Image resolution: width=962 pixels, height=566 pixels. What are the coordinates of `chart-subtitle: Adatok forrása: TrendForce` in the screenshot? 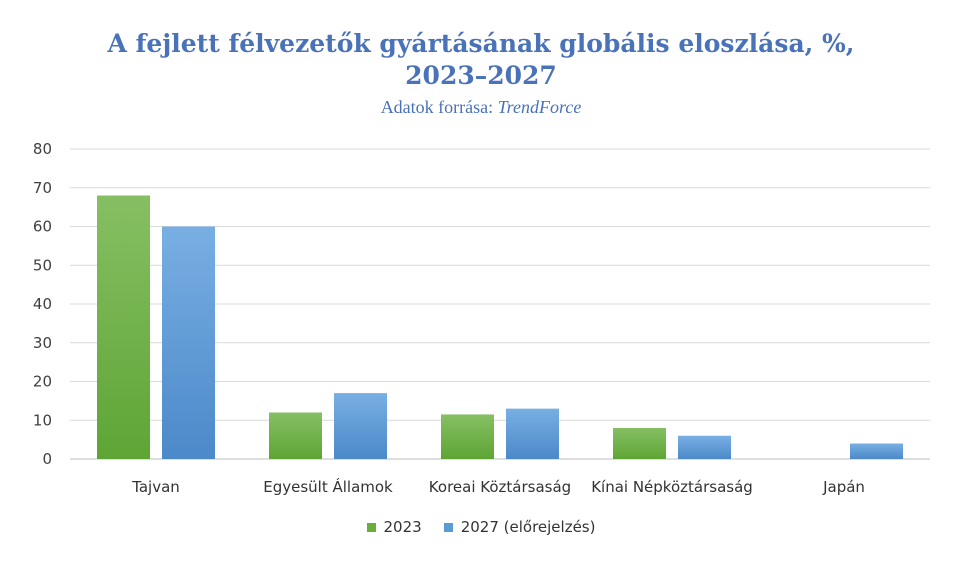 It's located at (481, 107).